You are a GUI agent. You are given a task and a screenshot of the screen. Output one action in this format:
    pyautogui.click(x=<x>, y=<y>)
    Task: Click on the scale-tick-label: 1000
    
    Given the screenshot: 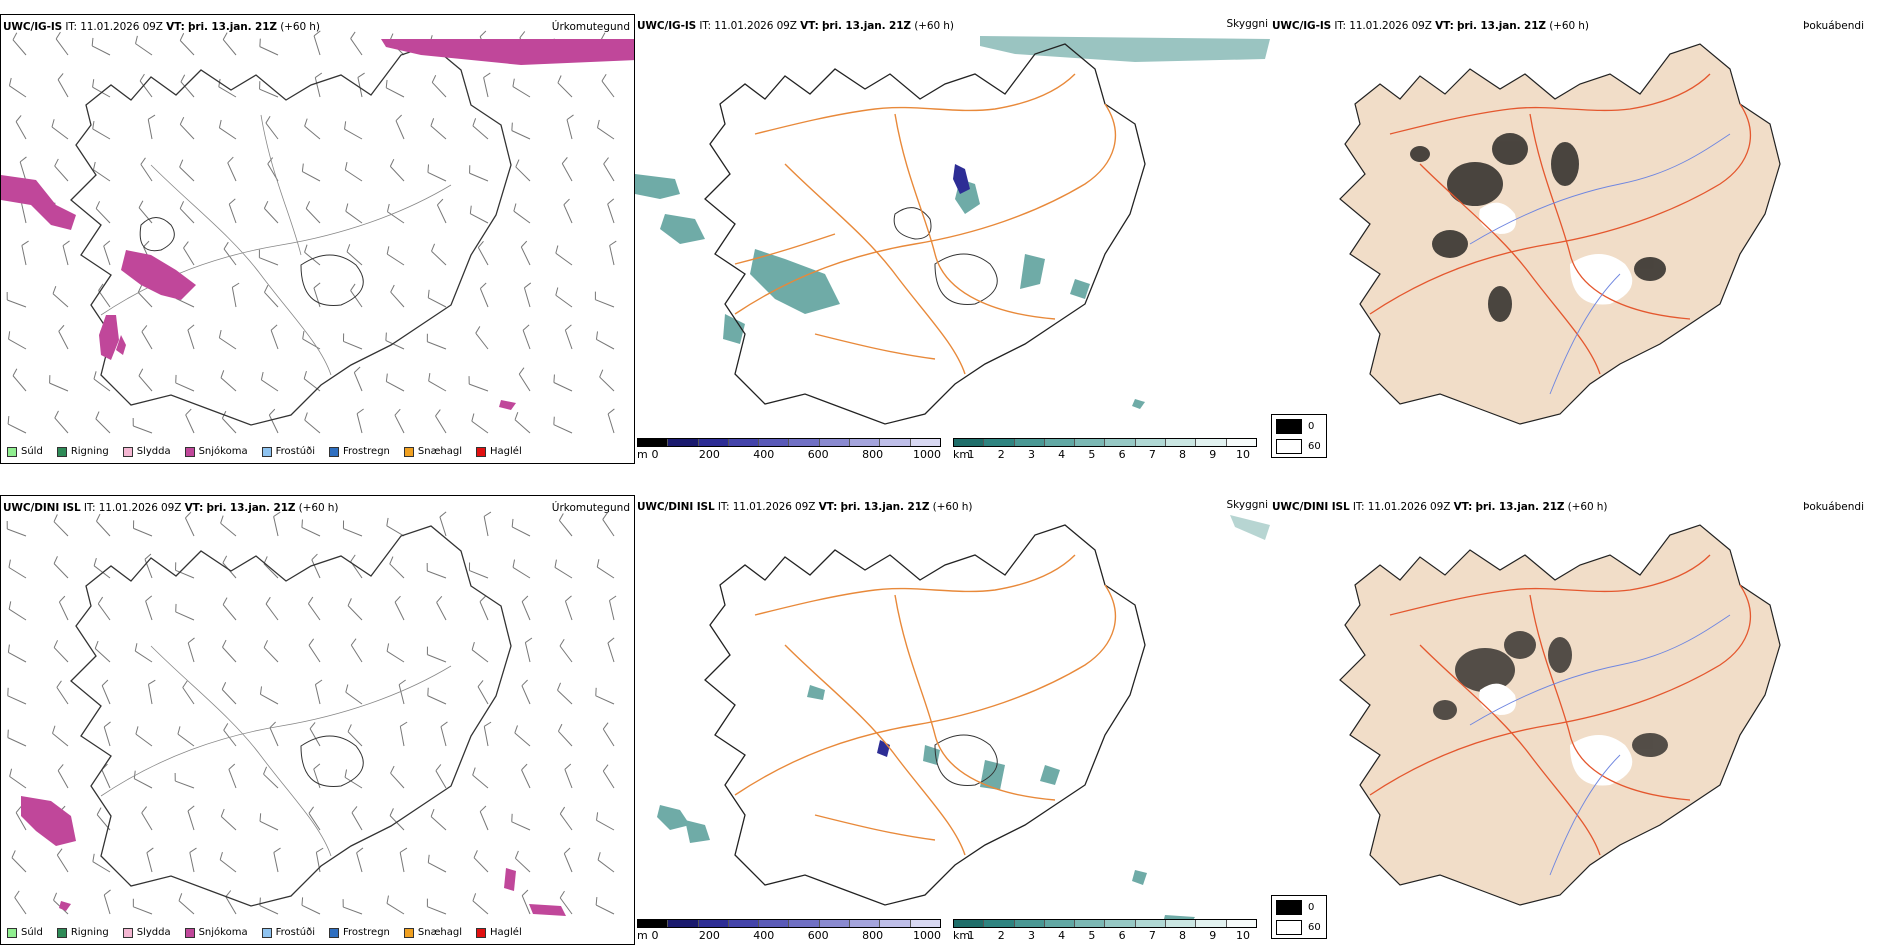 What is the action you would take?
    pyautogui.click(x=927, y=454)
    